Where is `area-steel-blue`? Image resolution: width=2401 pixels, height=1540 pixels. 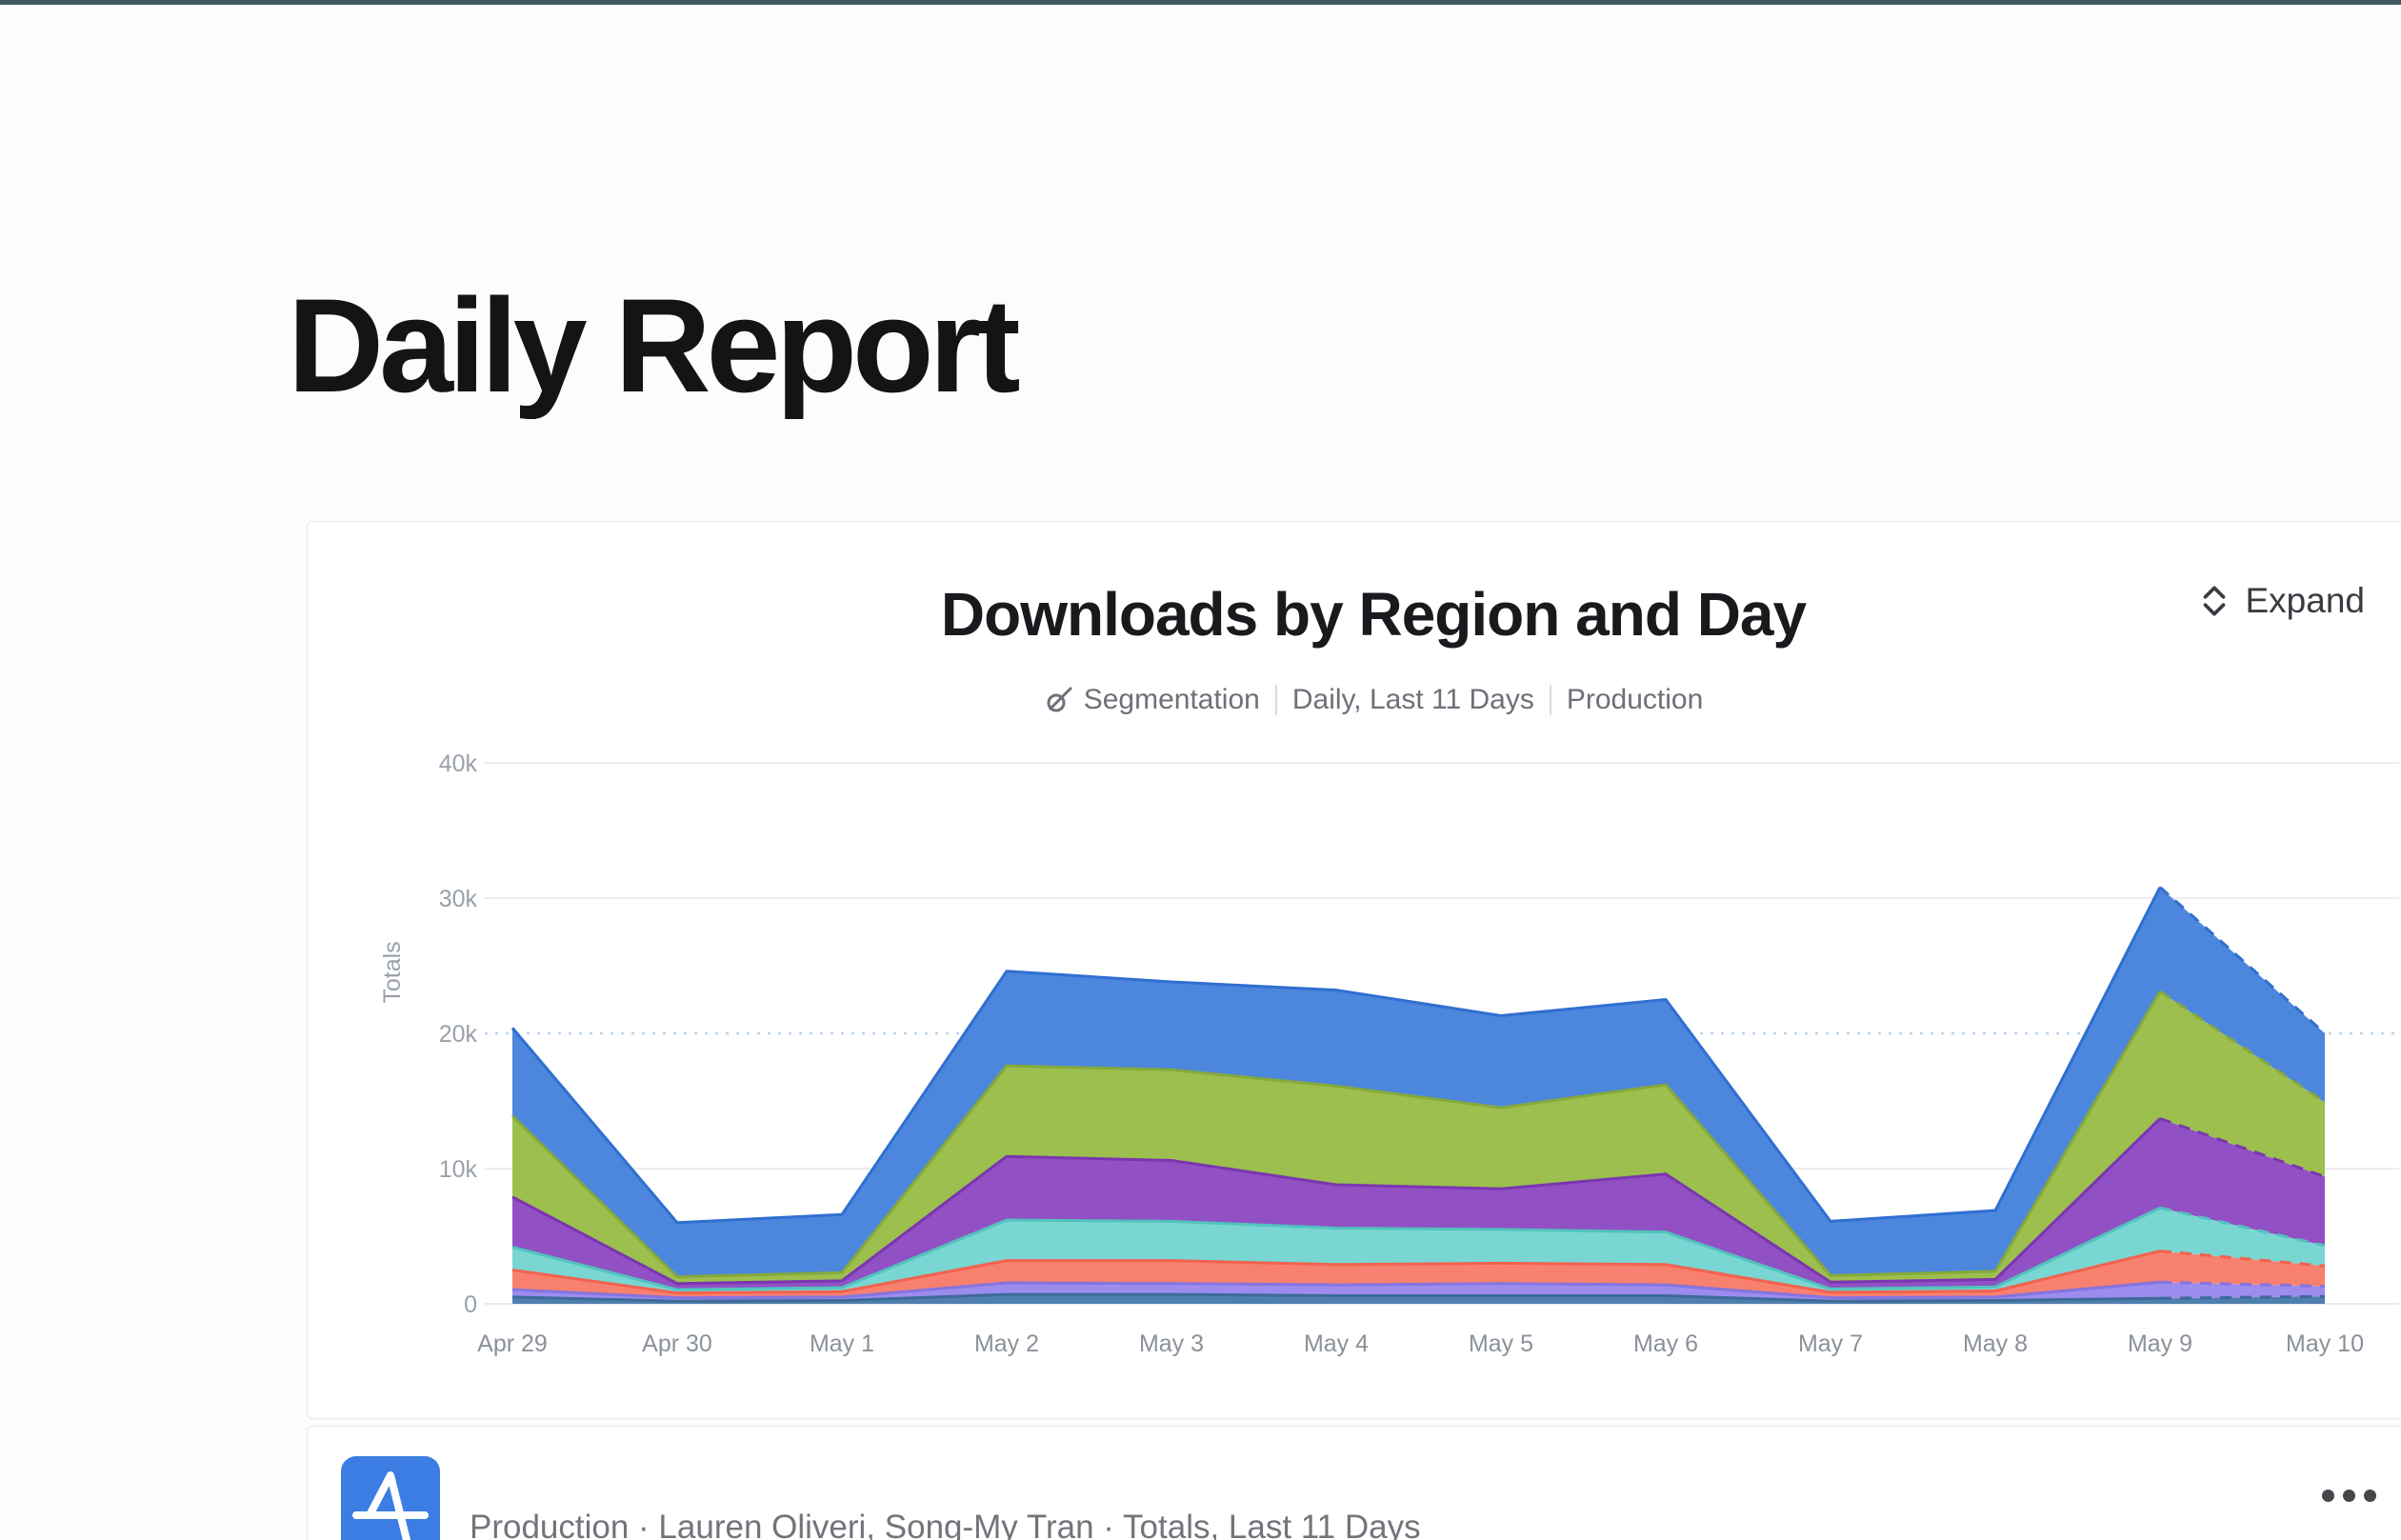
area-steel-blue is located at coordinates (1418, 1299).